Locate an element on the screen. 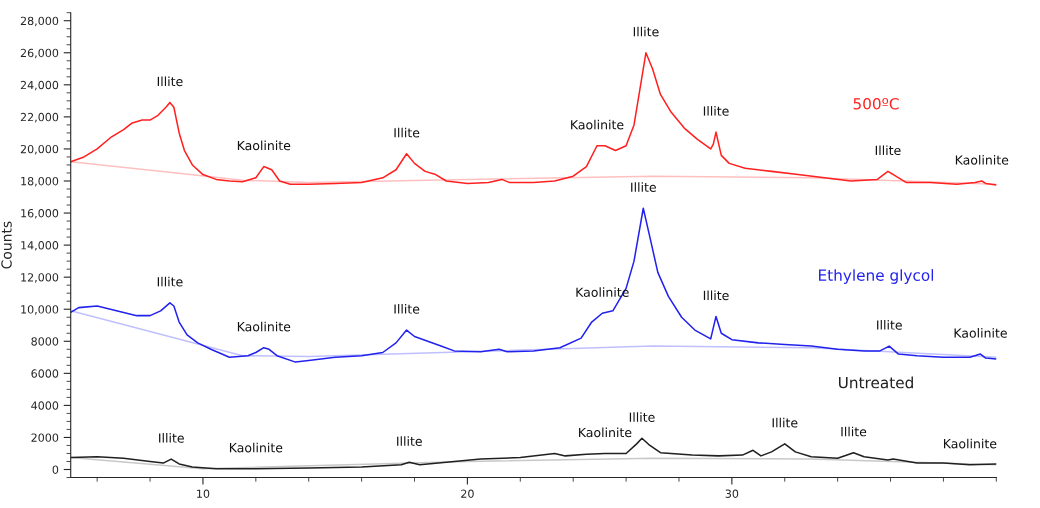 This screenshot has width=1040, height=508. y-tick-label: 26,000 is located at coordinates (39, 53).